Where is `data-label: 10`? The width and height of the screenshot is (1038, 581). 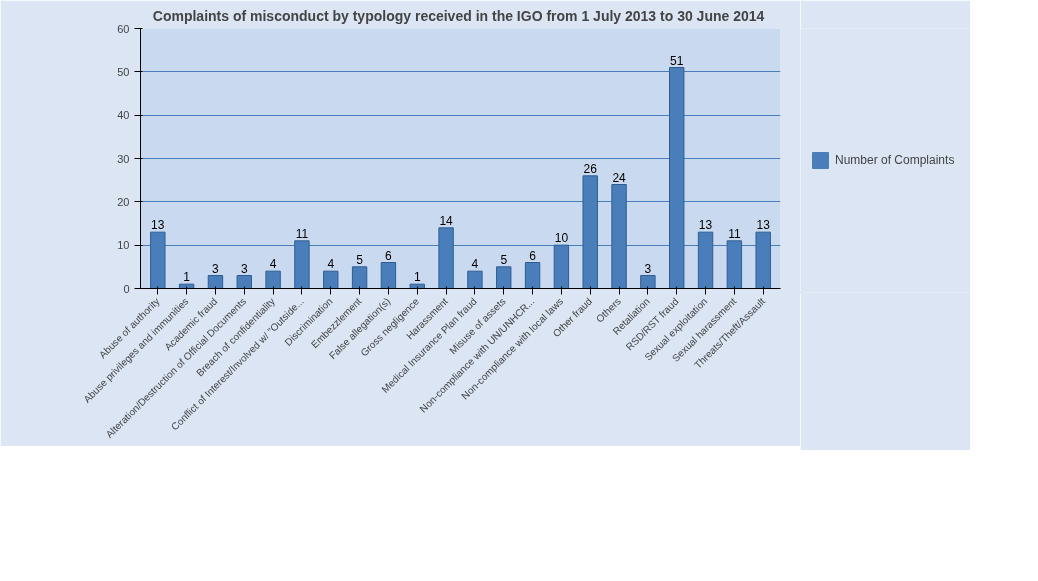
data-label: 10 is located at coordinates (561, 238).